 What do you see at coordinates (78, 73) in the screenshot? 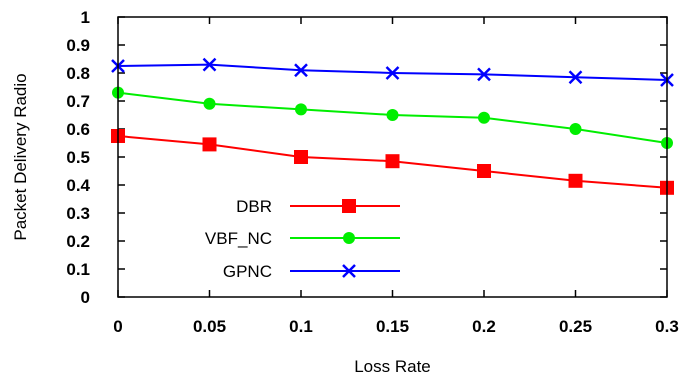
I see `y-tick-label: 0.8` at bounding box center [78, 73].